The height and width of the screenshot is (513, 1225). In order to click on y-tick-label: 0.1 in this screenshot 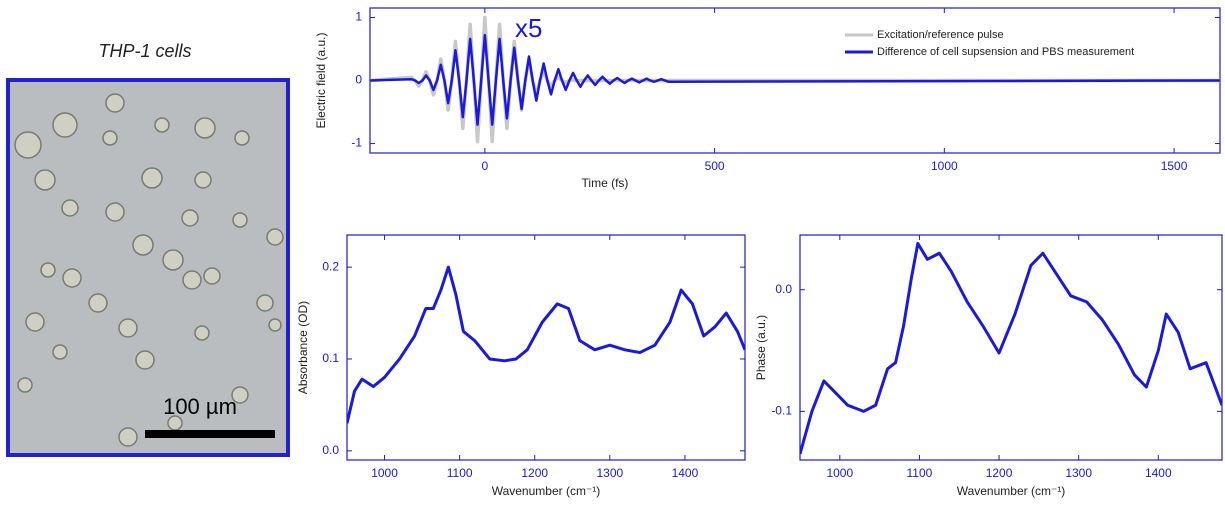, I will do `click(330, 358)`.